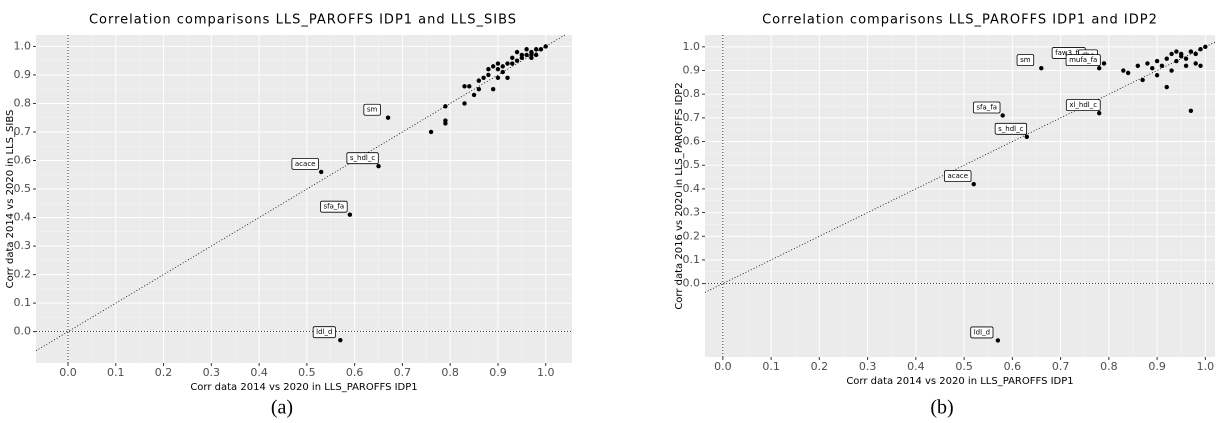  What do you see at coordinates (1068, 53) in the screenshot?
I see `label-text: faw3_fa` at bounding box center [1068, 53].